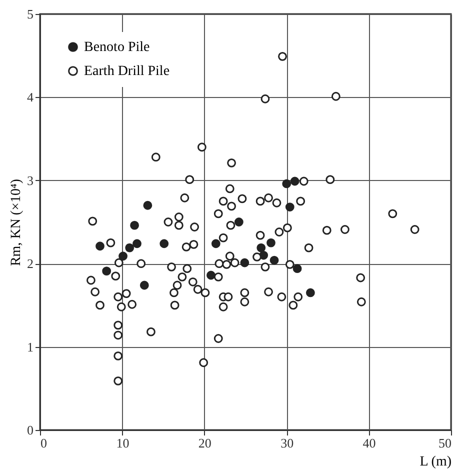 The height and width of the screenshot is (476, 468). Describe the element at coordinates (30, 264) in the screenshot. I see `y-tick-label: 2` at that location.